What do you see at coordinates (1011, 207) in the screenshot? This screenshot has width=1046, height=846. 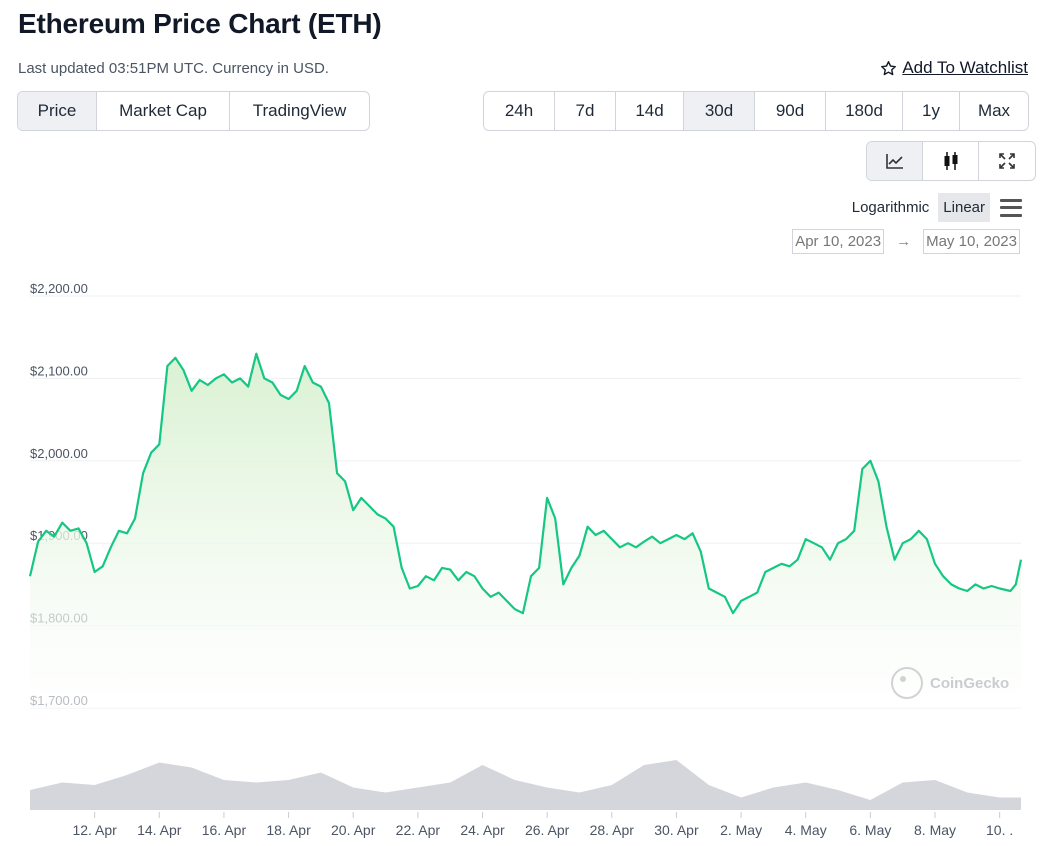 I see `hamburger-menu-icon` at bounding box center [1011, 207].